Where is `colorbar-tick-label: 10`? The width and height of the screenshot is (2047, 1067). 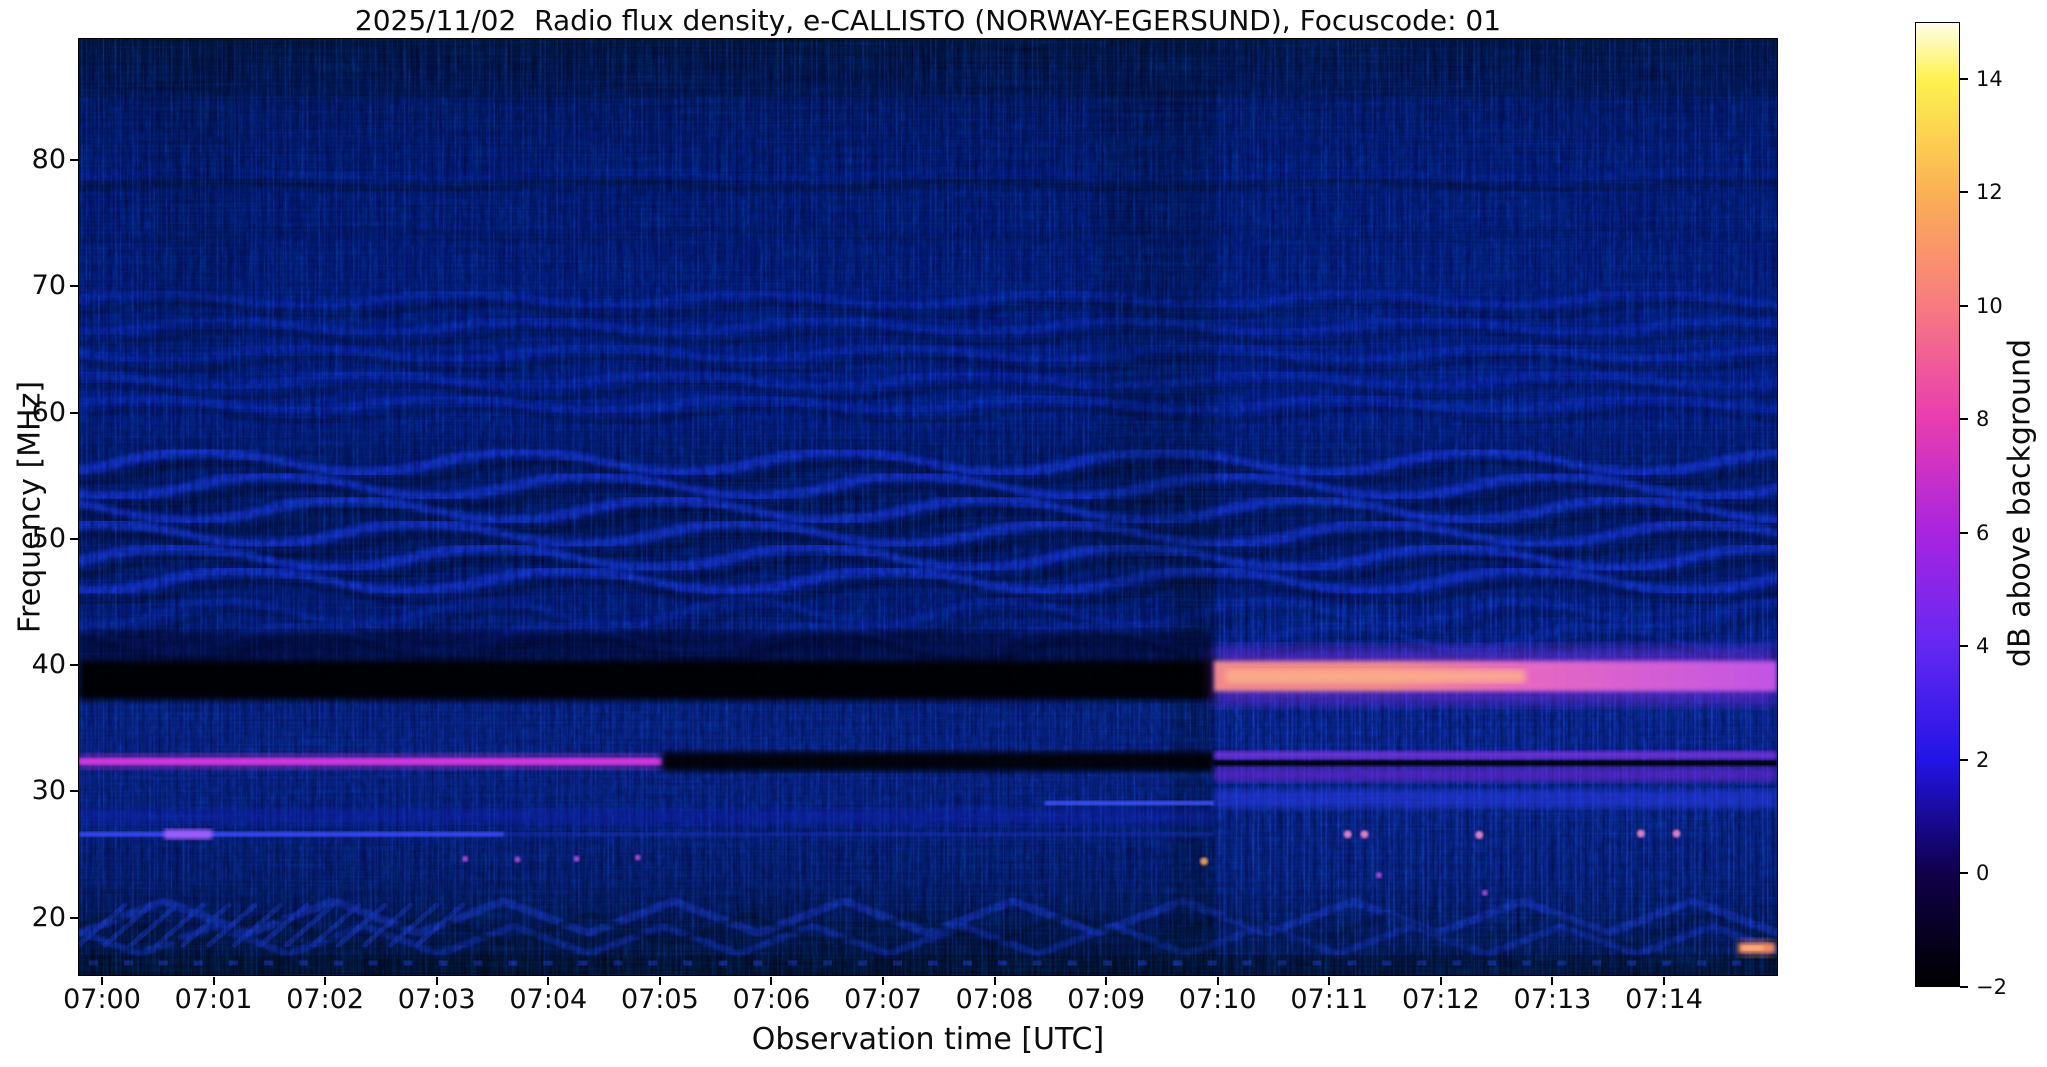 colorbar-tick-label: 10 is located at coordinates (1989, 305).